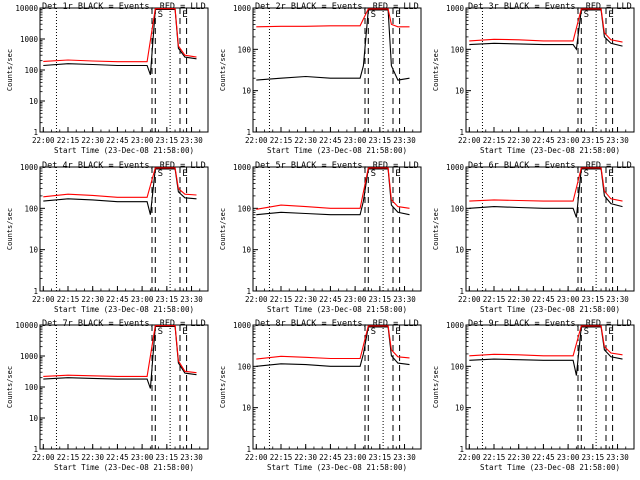  What do you see at coordinates (124, 166) in the screenshot?
I see `chart-title: Det 4r BLACK = Events, RED = LLD` at bounding box center [124, 166].